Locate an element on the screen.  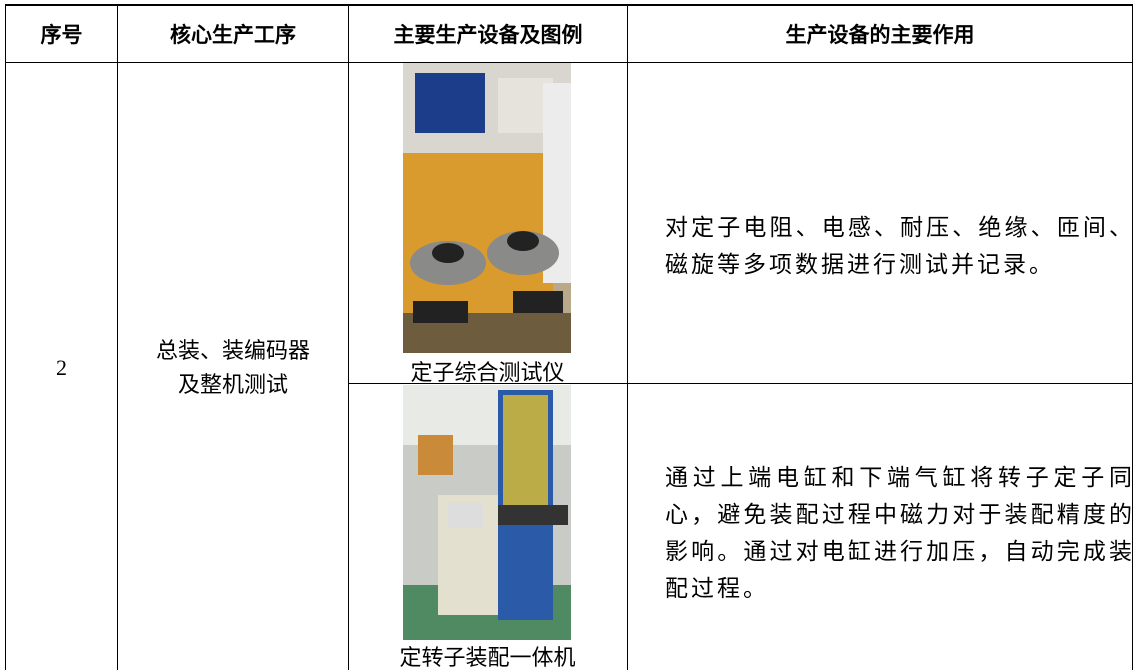
header-cell: 序号 is located at coordinates (61, 35).